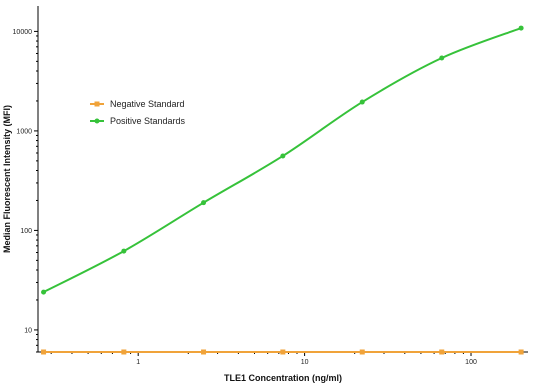 The height and width of the screenshot is (389, 534). What do you see at coordinates (97, 104) in the screenshot?
I see `legend-marker-negative-standard` at bounding box center [97, 104].